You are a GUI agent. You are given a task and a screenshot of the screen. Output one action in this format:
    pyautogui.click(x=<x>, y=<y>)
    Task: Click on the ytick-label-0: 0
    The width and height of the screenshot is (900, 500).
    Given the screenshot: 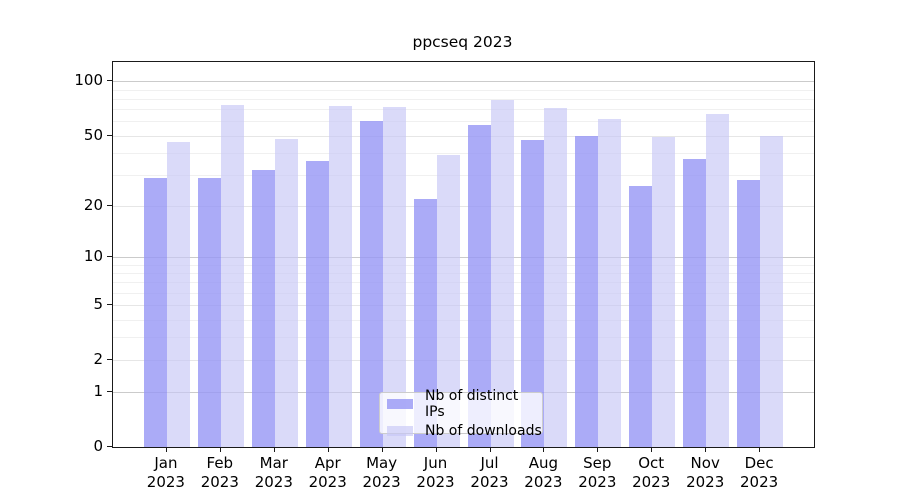 What is the action you would take?
    pyautogui.click(x=98, y=446)
    